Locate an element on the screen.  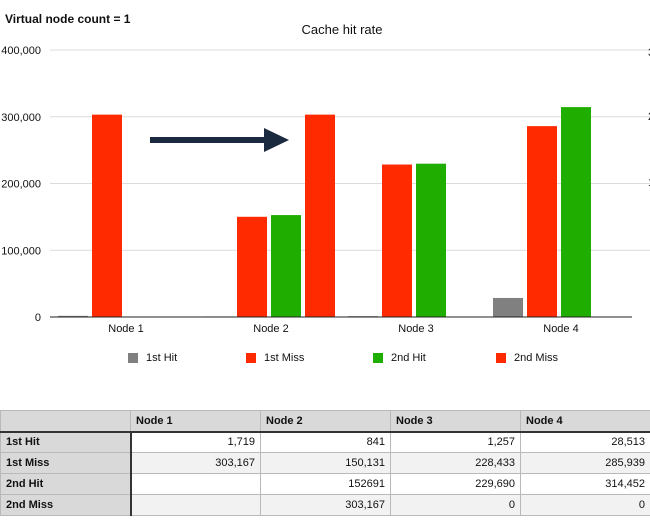
legend-item: 2nd Miss is located at coordinates (527, 358).